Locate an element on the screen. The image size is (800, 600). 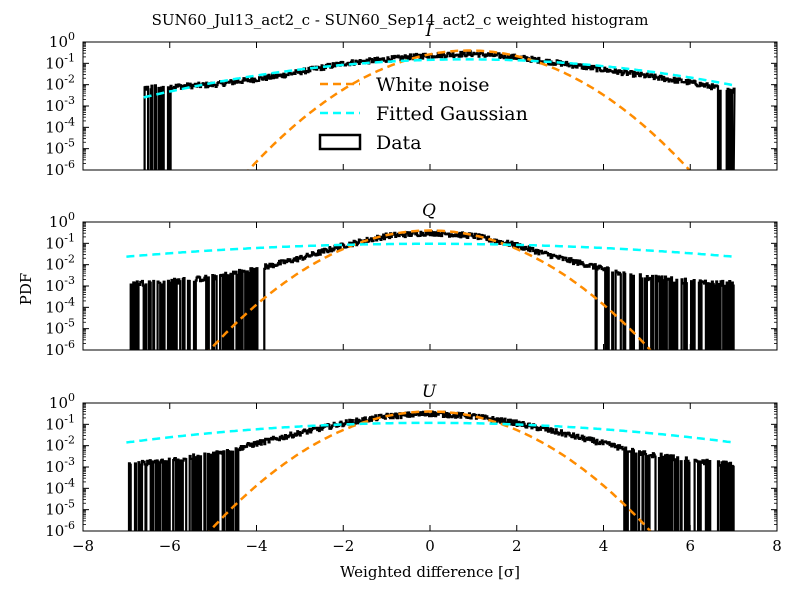
y-axis-label: PDF is located at coordinates (26, 289).